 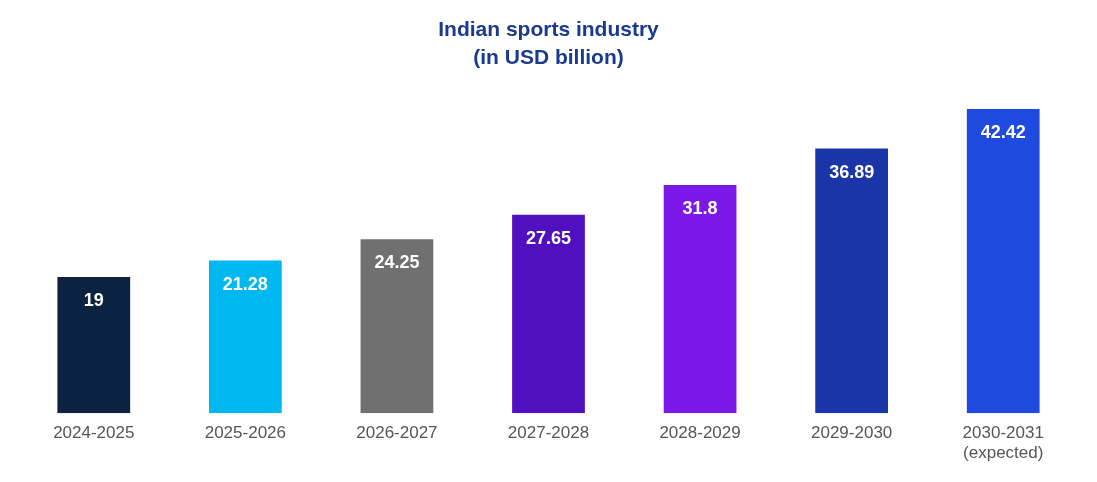 What do you see at coordinates (548, 56) in the screenshot?
I see `chart-subtitle: (in USD billion)` at bounding box center [548, 56].